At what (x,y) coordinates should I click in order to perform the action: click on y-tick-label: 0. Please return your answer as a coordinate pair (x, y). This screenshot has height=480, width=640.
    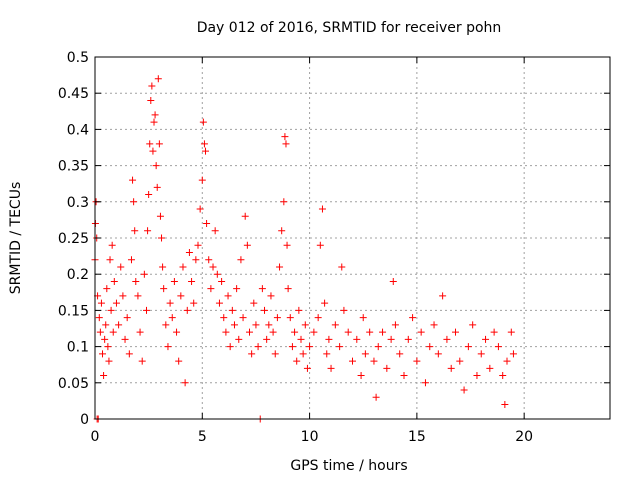
    Looking at the image, I should click on (84, 420).